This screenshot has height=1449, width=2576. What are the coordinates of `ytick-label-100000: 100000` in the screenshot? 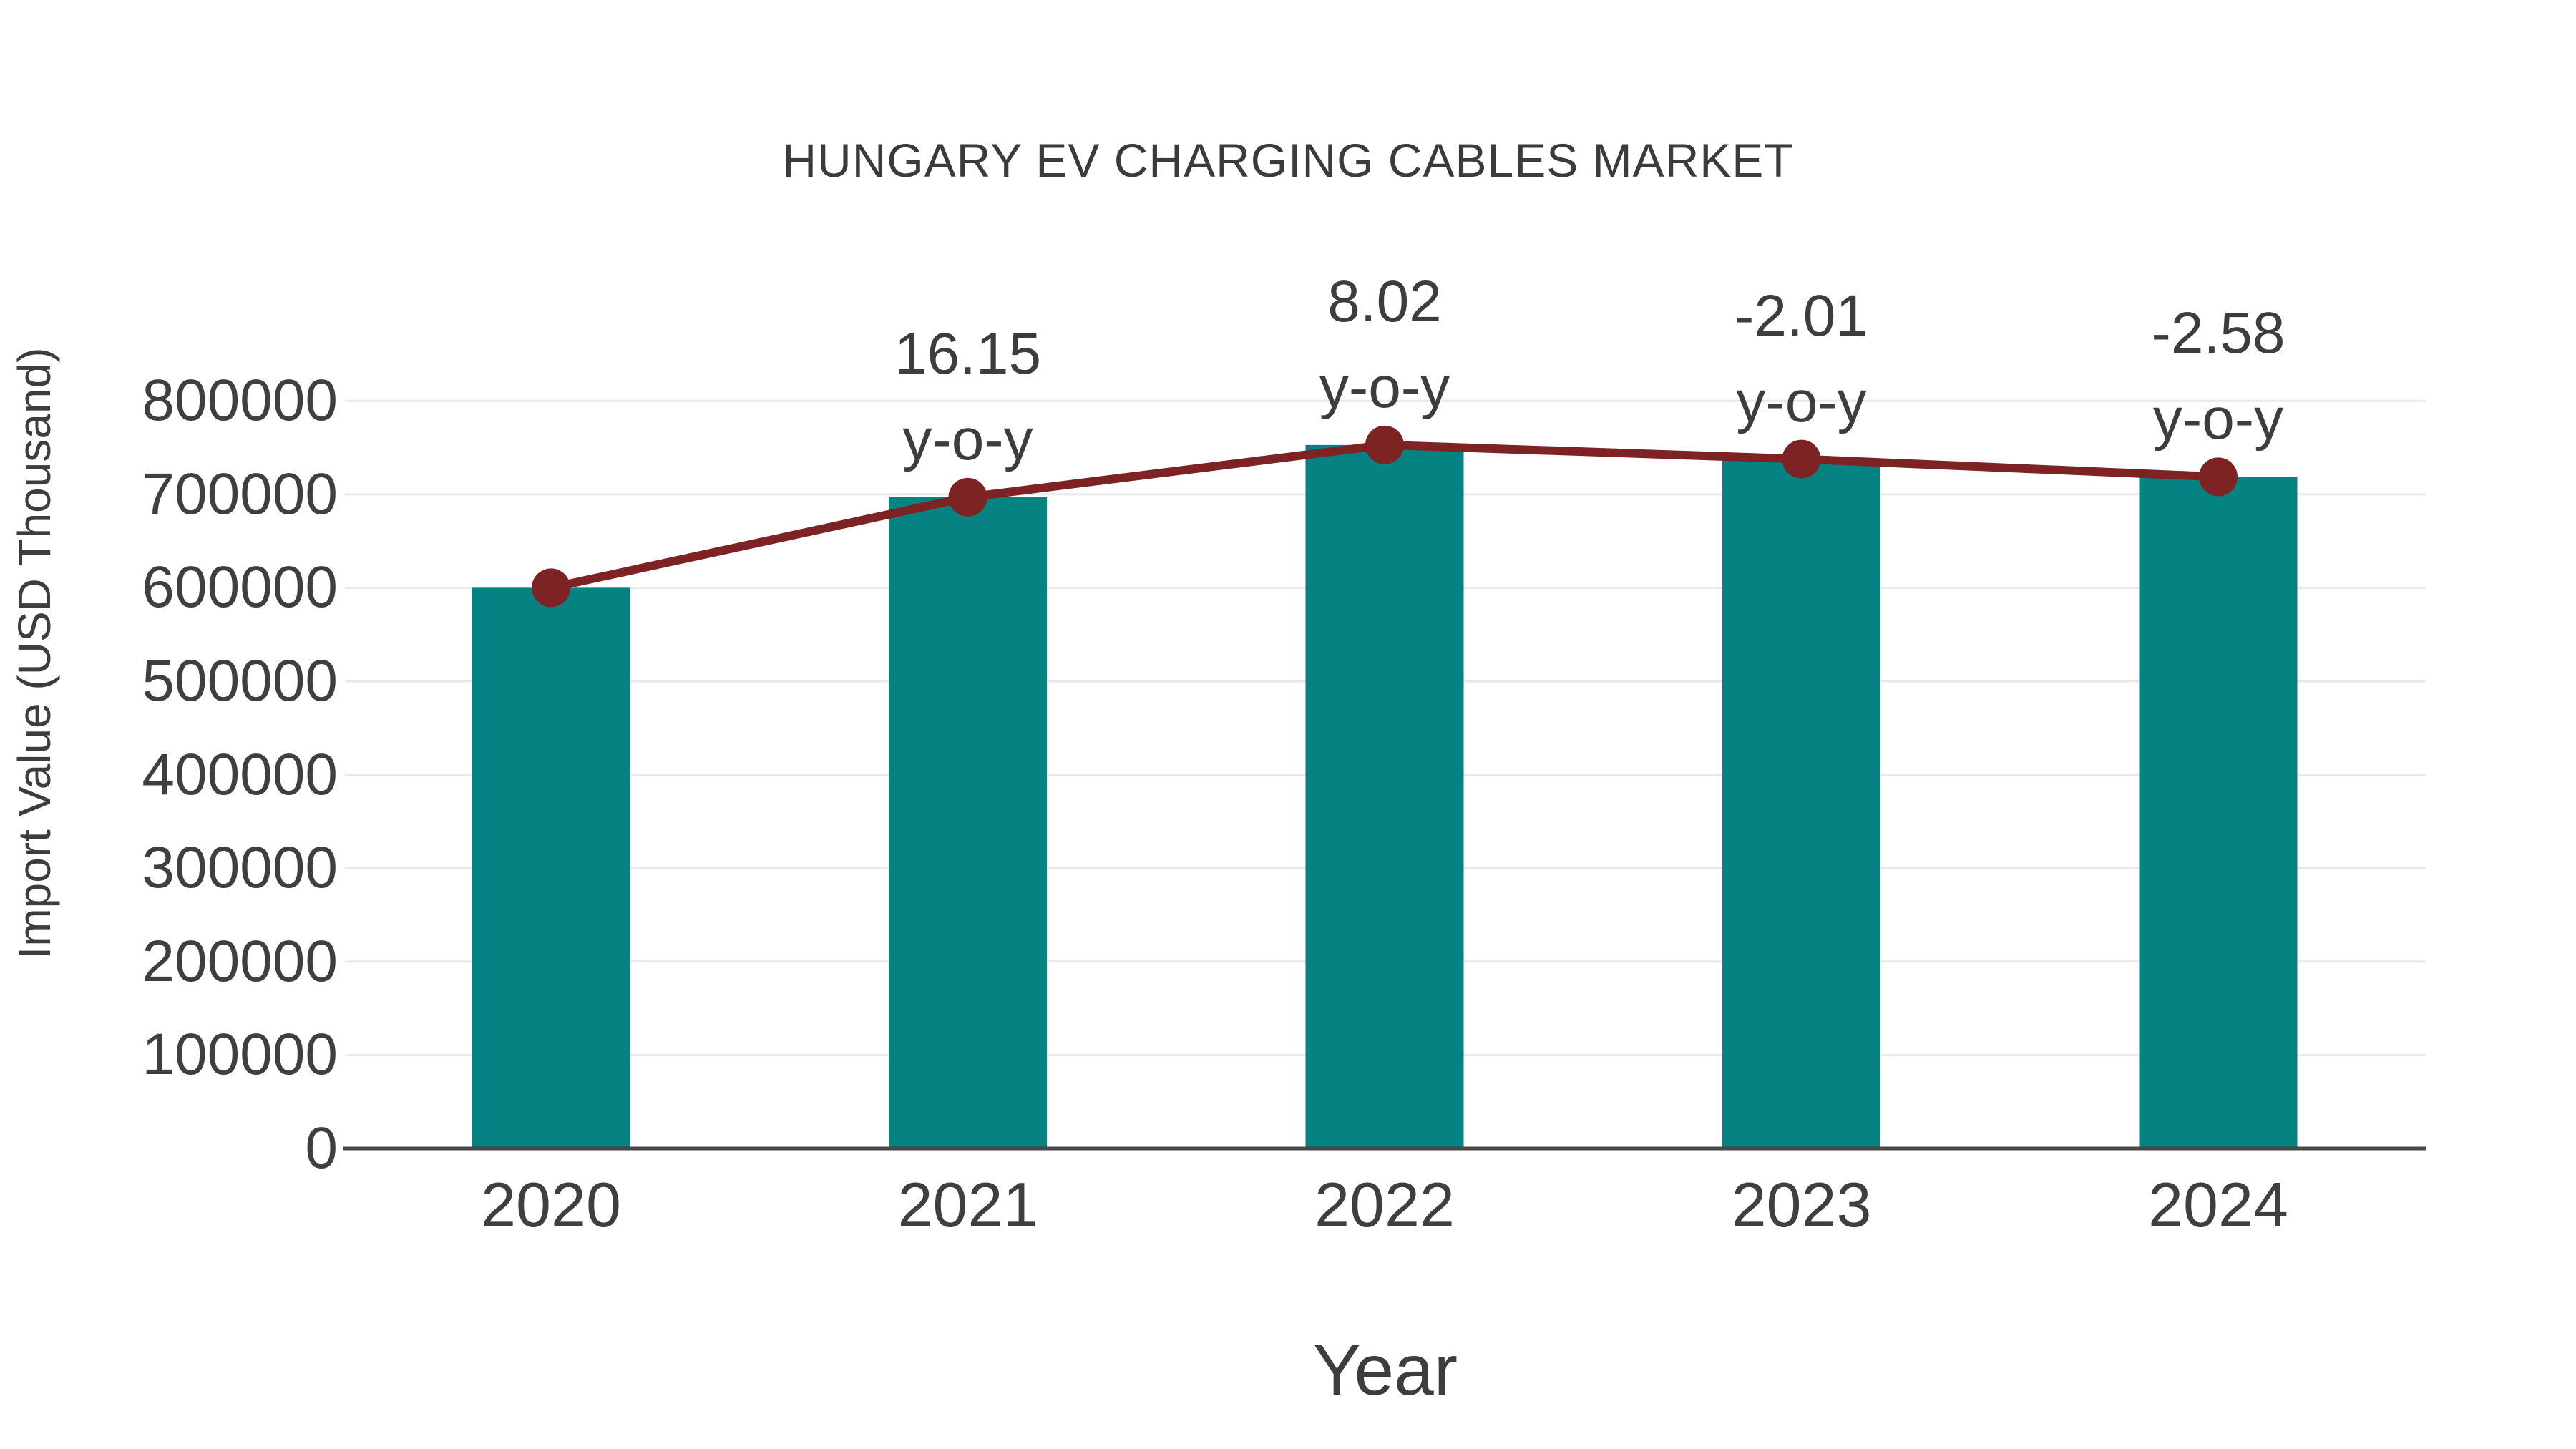 It's located at (240, 1055).